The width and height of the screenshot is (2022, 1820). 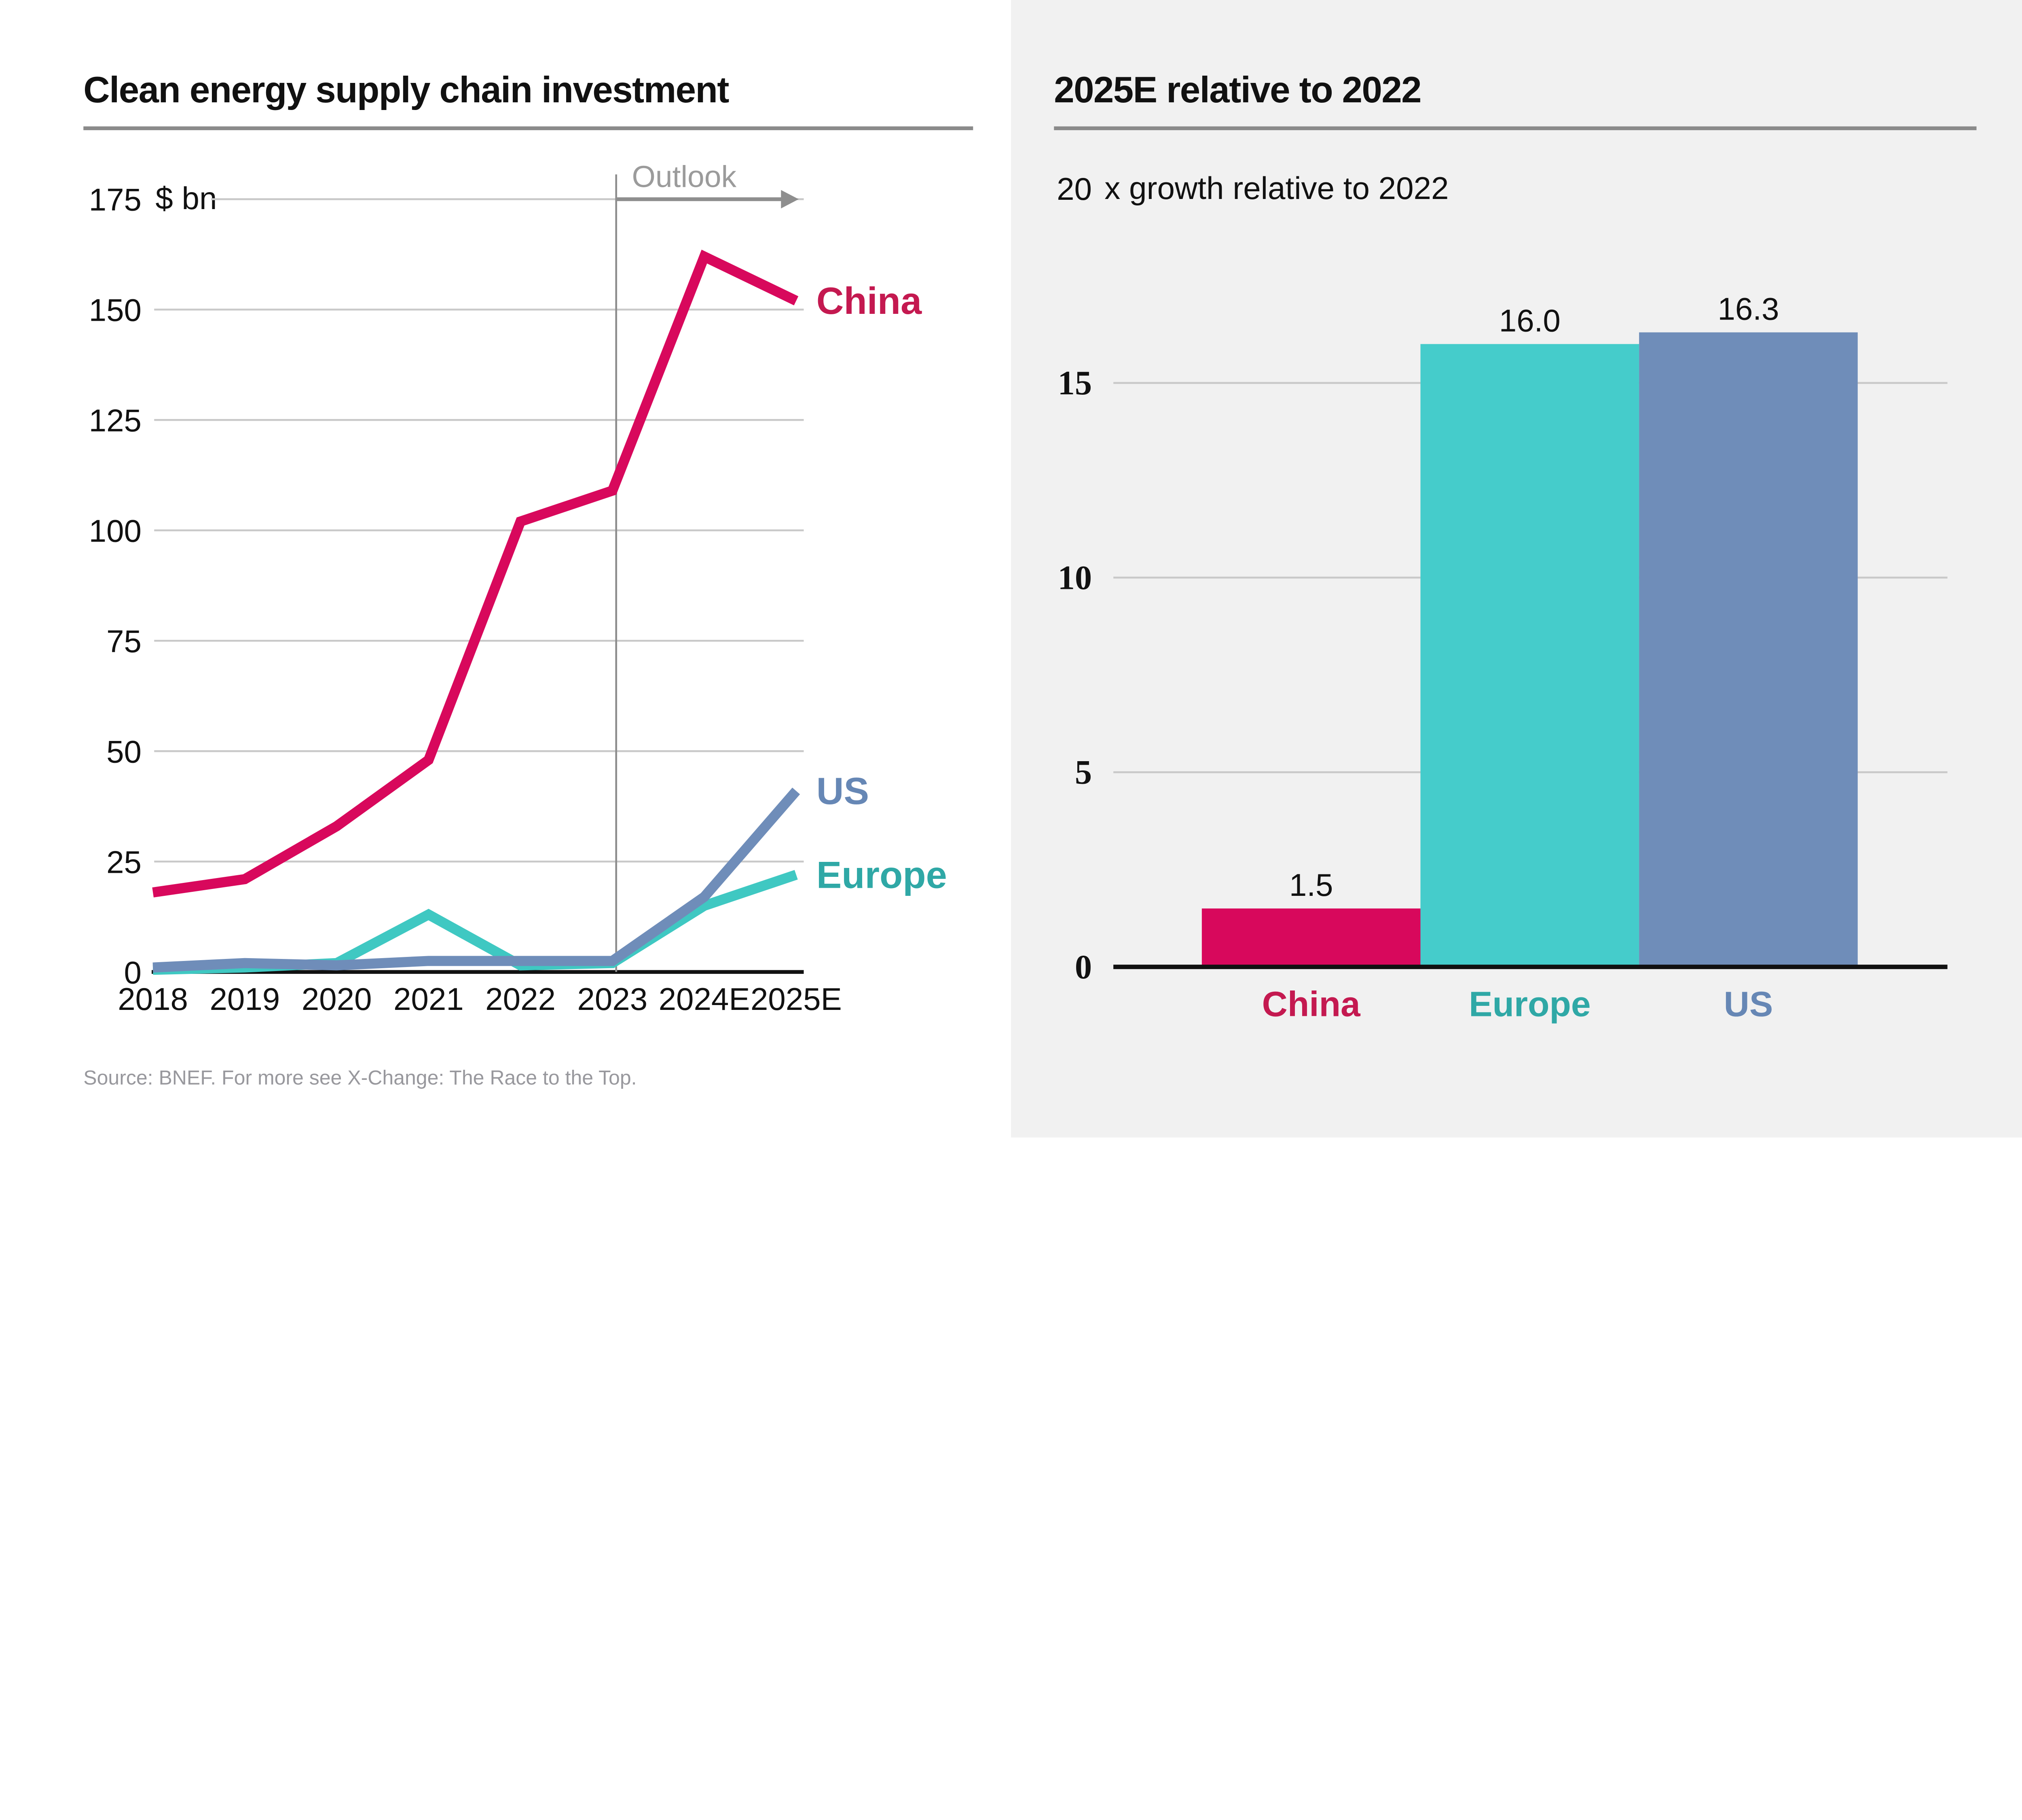 What do you see at coordinates (1311, 1004) in the screenshot?
I see `category-label: China` at bounding box center [1311, 1004].